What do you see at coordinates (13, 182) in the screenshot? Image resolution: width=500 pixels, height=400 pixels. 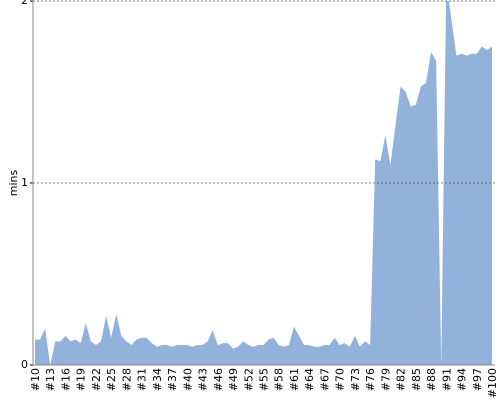 I see `y-axis-label: mins` at bounding box center [13, 182].